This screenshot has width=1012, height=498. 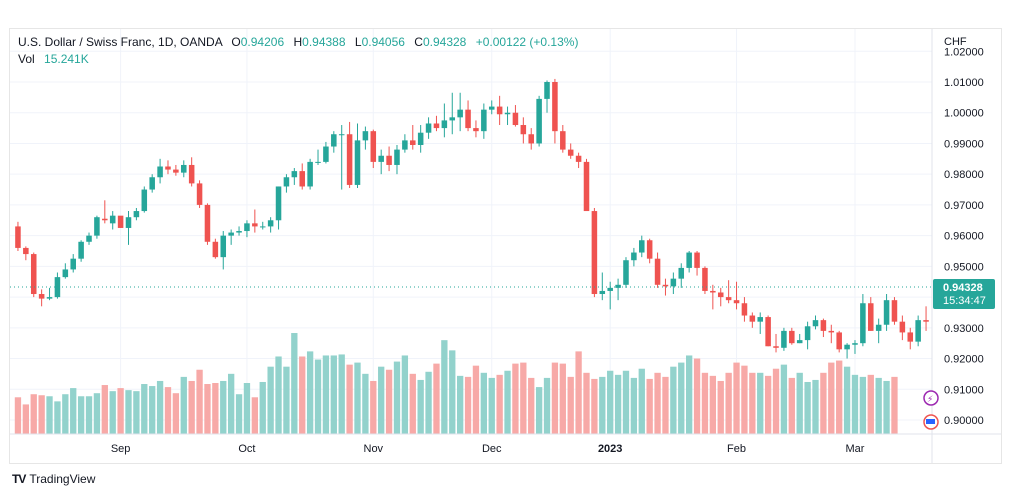 I want to click on price-tick-label: 1.02000, so click(x=964, y=52).